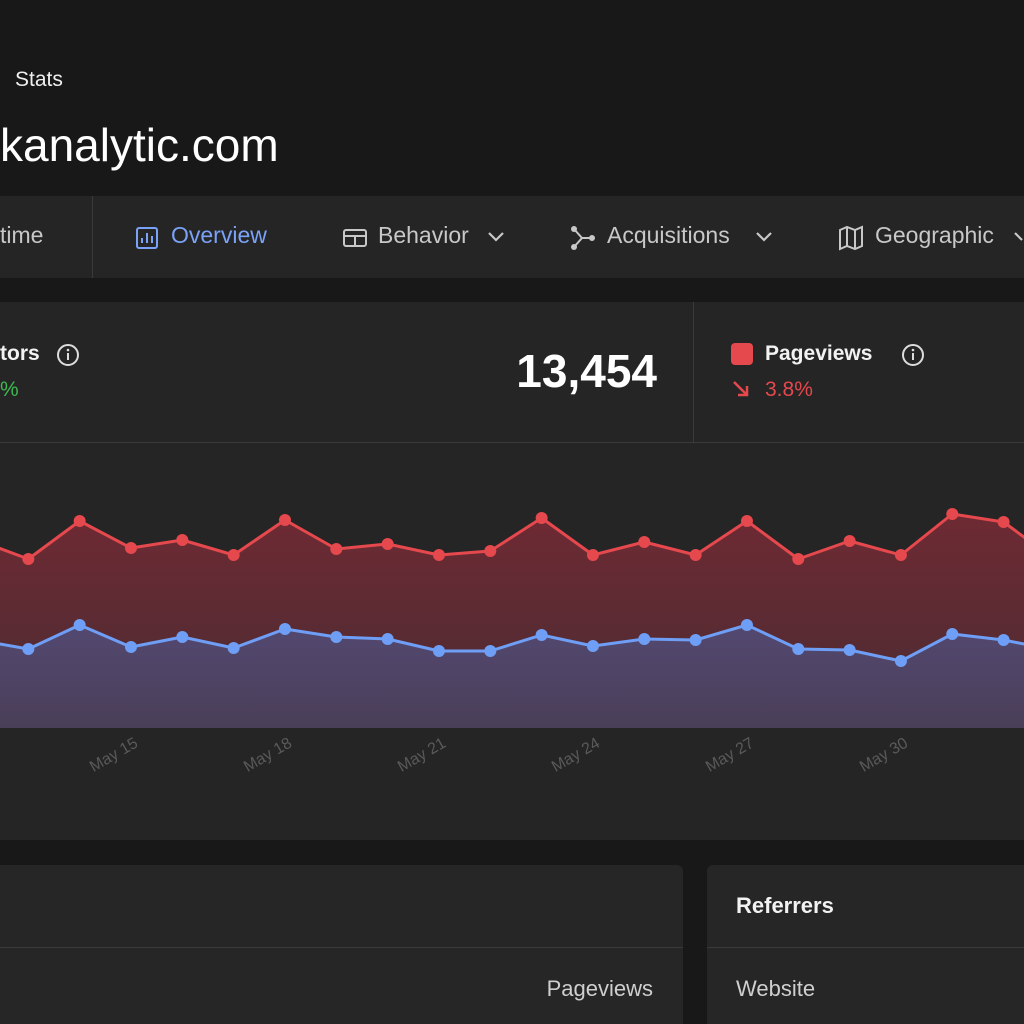 This screenshot has width=1024, height=1024. I want to click on nav-tab: time, so click(21, 235).